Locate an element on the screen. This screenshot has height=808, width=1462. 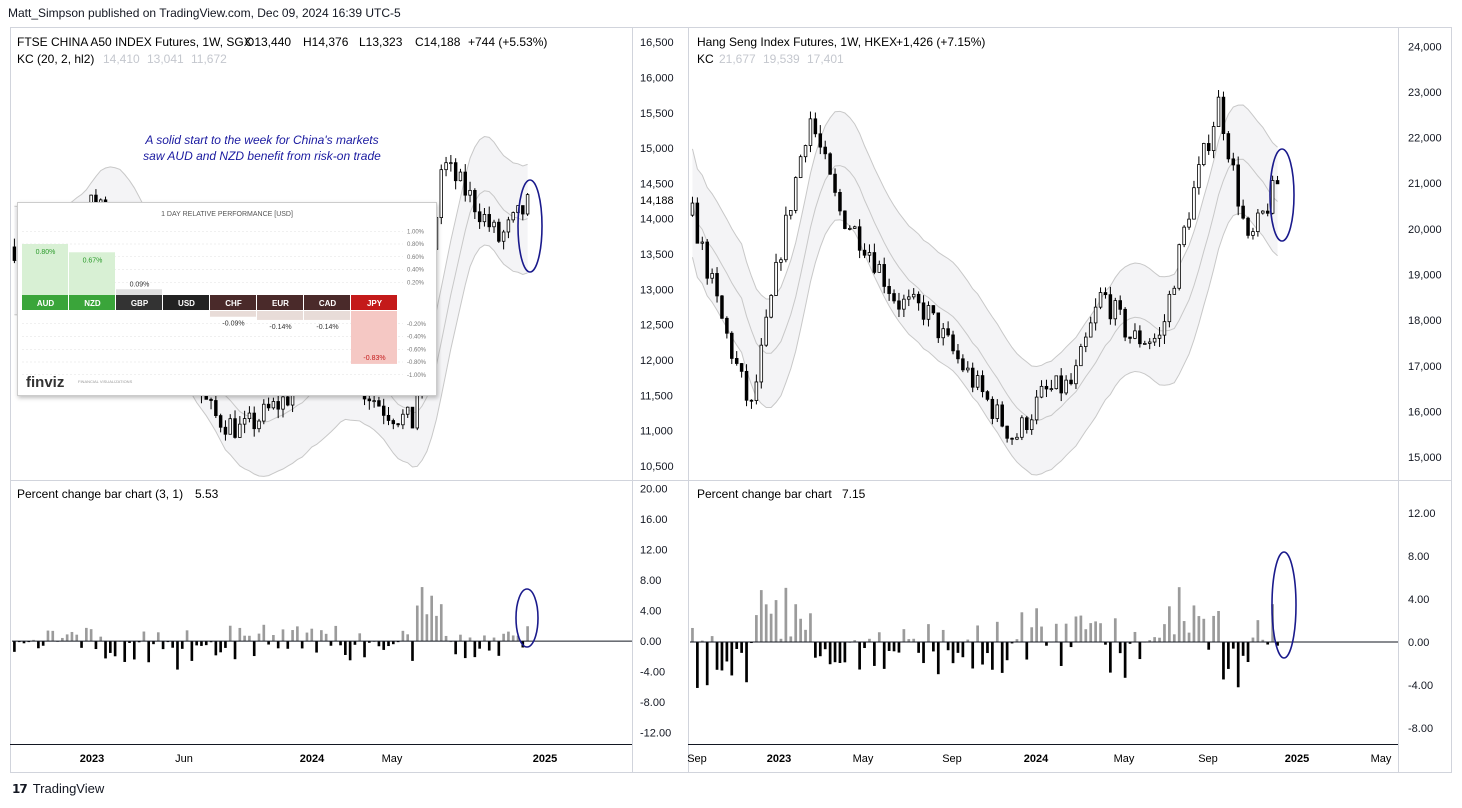
hsi-x-tick-2: May is located at coordinates (863, 759).